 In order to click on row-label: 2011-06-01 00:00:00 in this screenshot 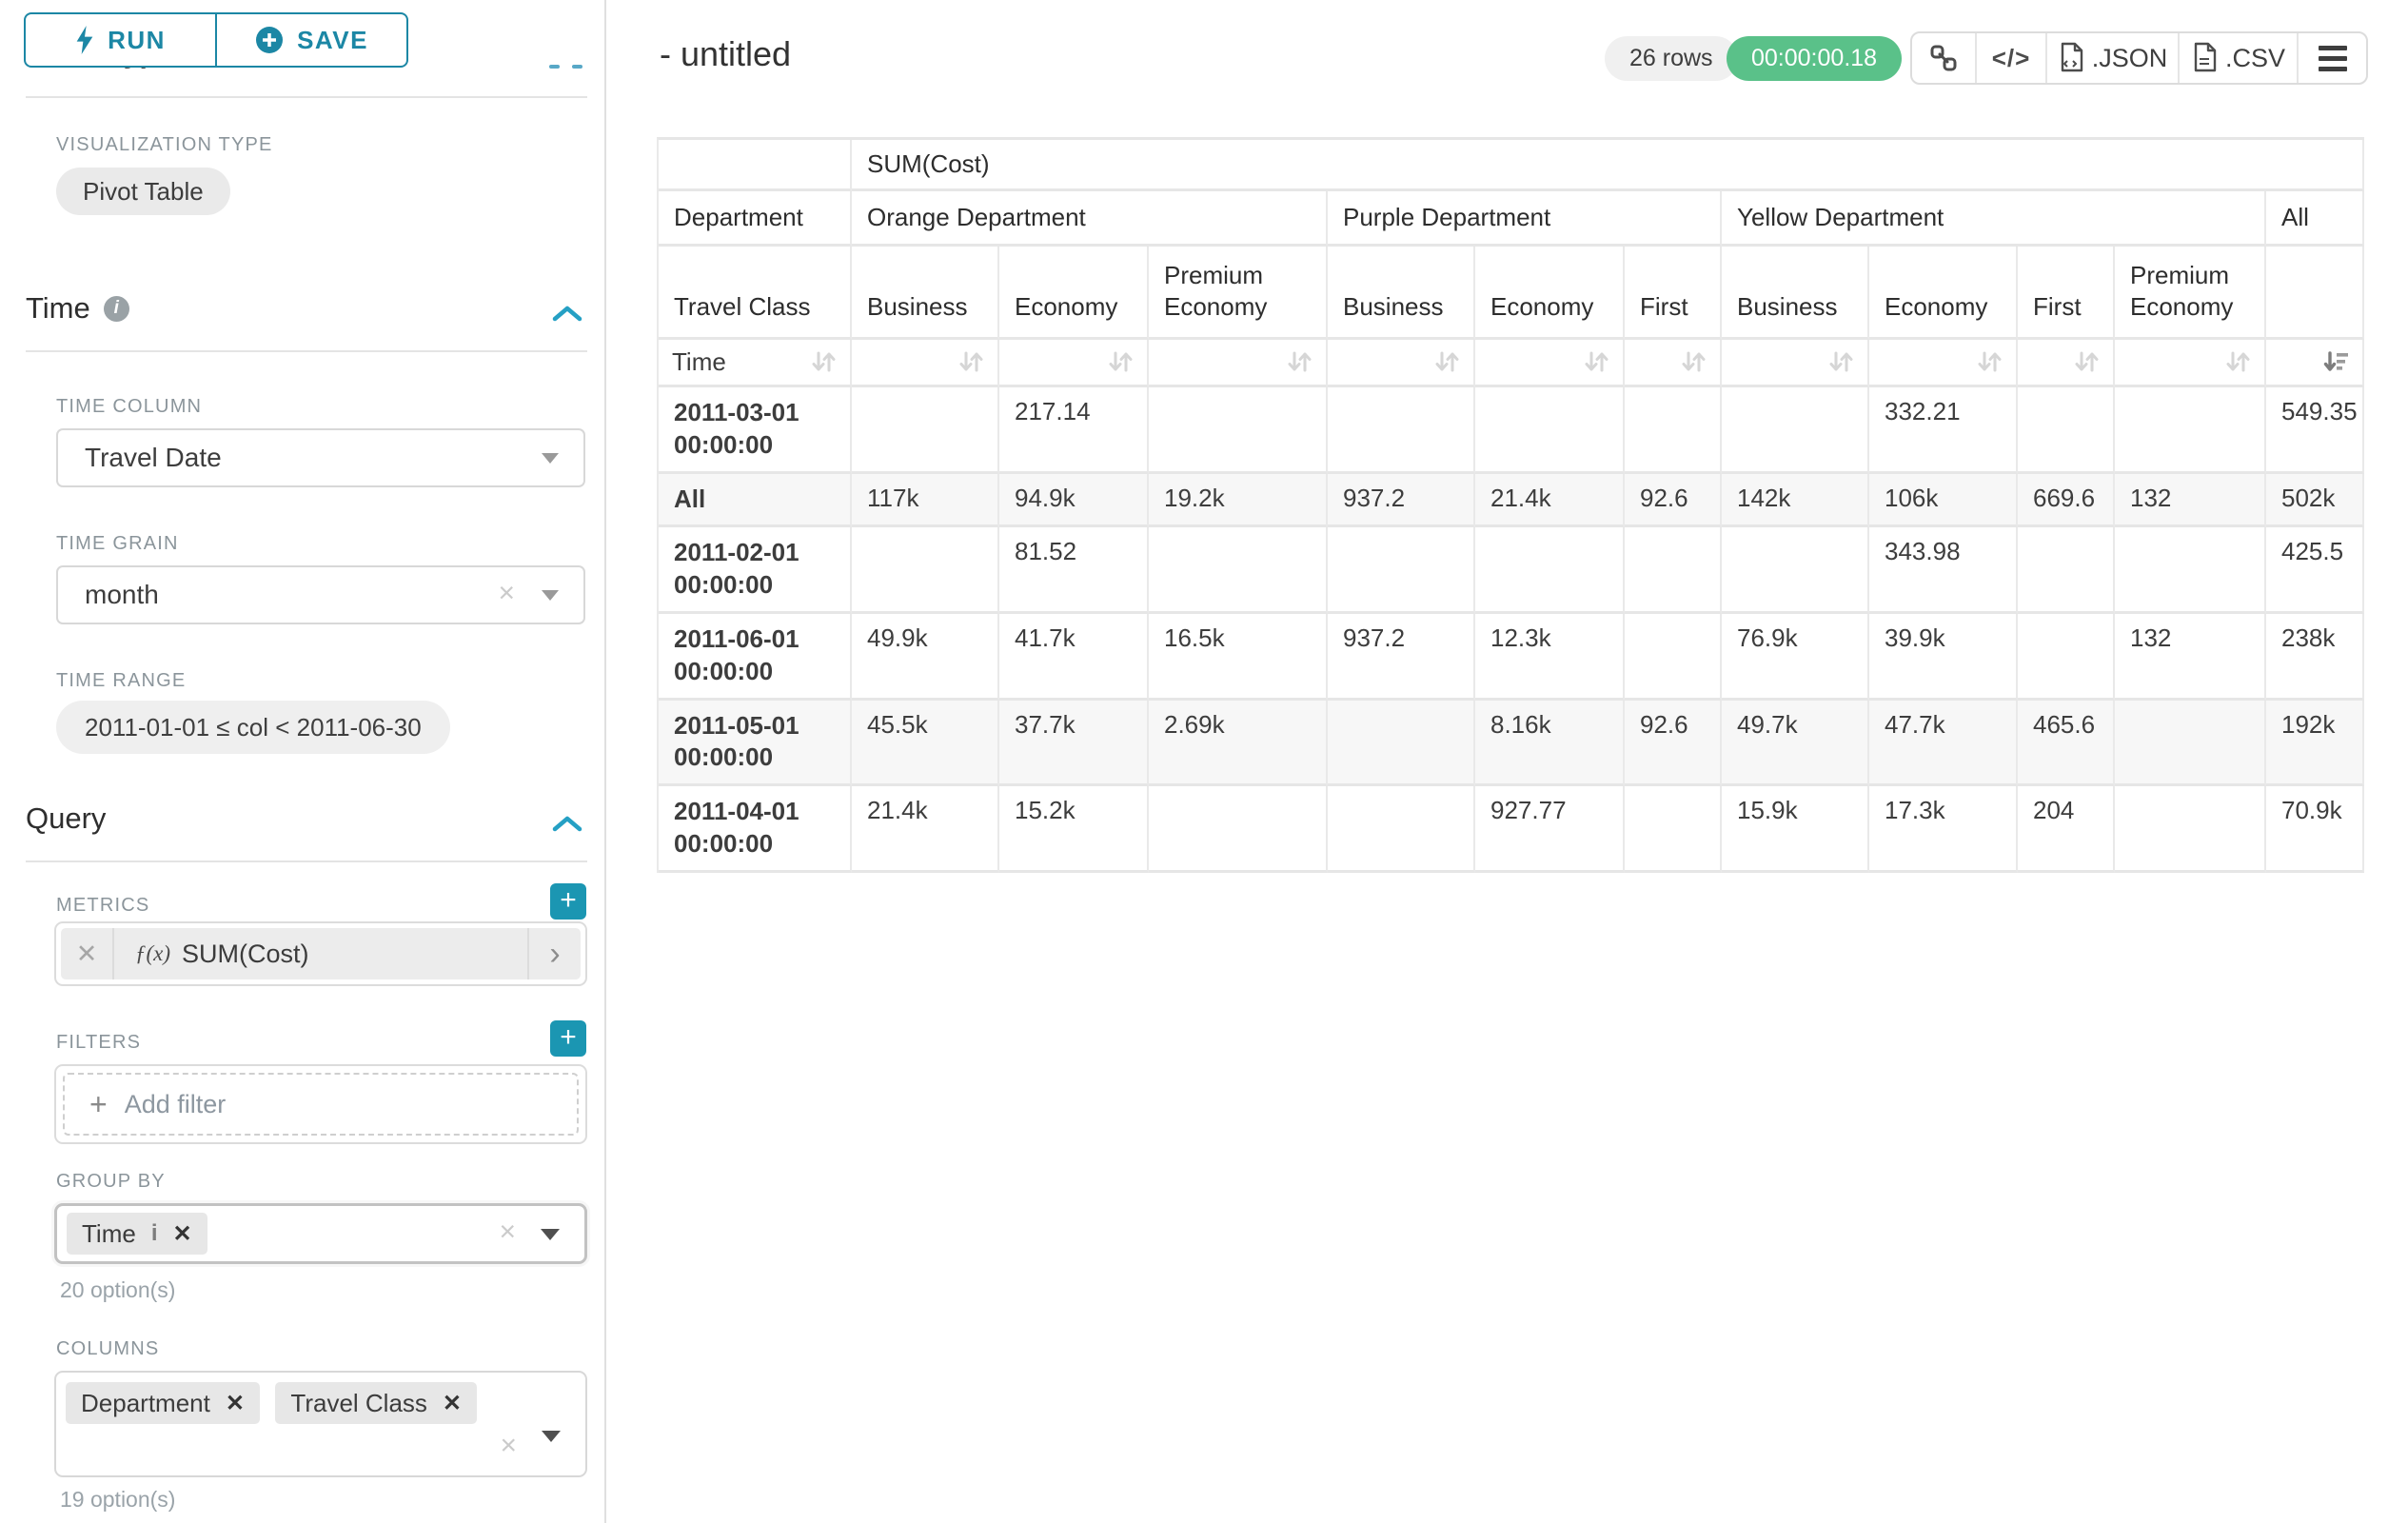, I will do `click(755, 657)`.